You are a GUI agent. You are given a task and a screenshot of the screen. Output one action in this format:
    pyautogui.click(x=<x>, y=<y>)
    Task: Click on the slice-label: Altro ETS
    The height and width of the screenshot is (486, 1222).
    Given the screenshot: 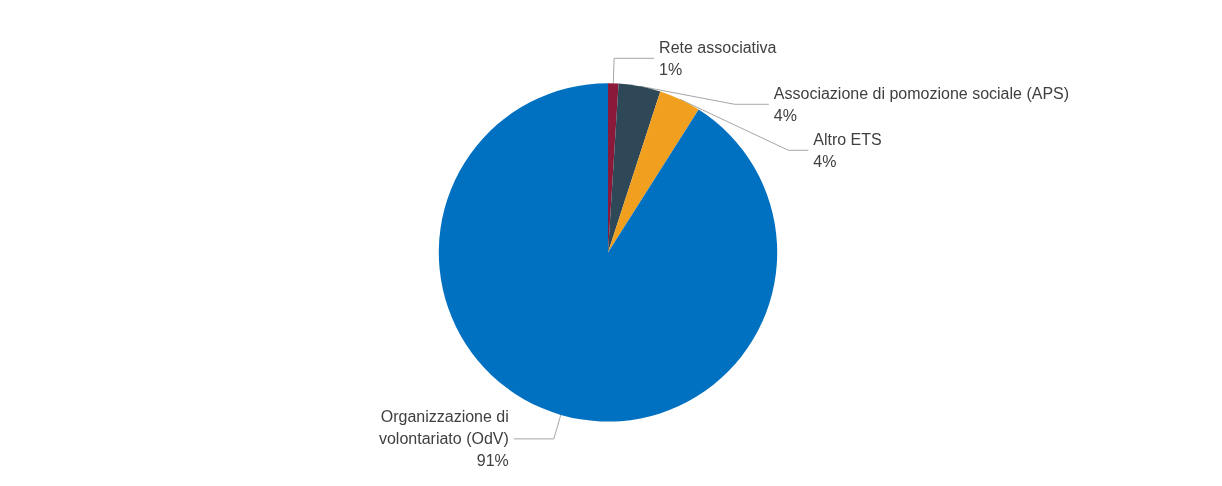 What is the action you would take?
    pyautogui.click(x=847, y=139)
    